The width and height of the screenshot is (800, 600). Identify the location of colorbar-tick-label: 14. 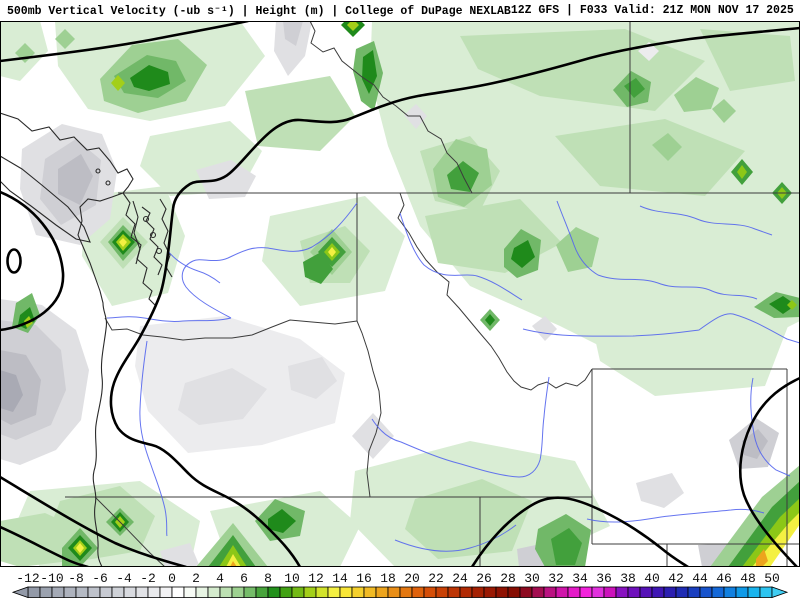
(340, 578).